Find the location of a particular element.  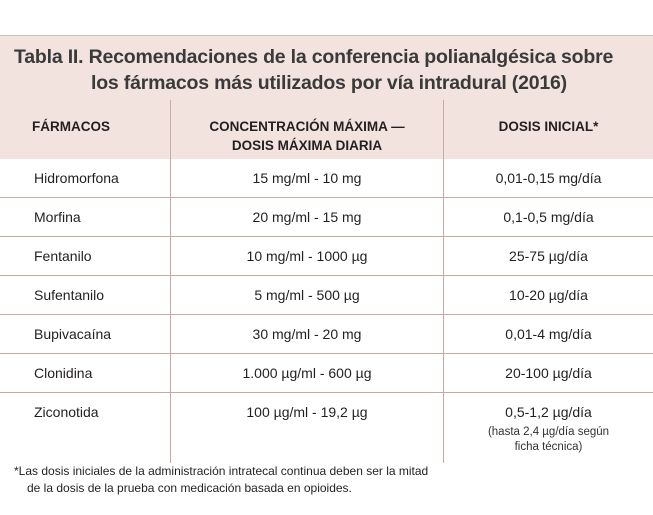

cell-concentration: 5 mg/ml - 500 µg is located at coordinates (307, 295).